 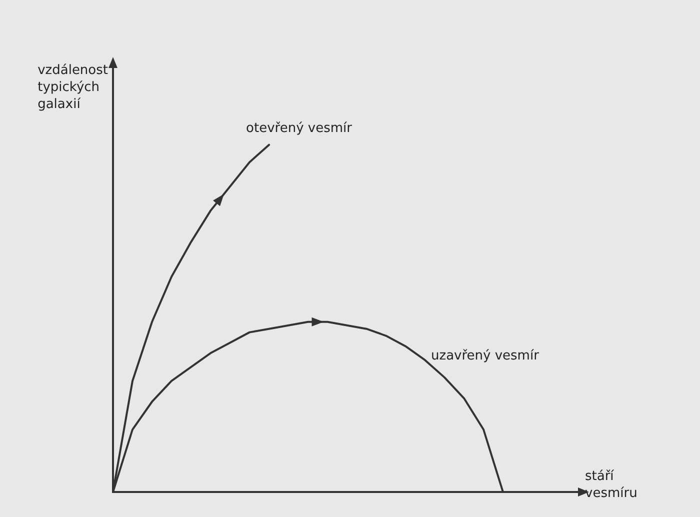 I want to click on series-label: otevřený vesmír, so click(x=299, y=128).